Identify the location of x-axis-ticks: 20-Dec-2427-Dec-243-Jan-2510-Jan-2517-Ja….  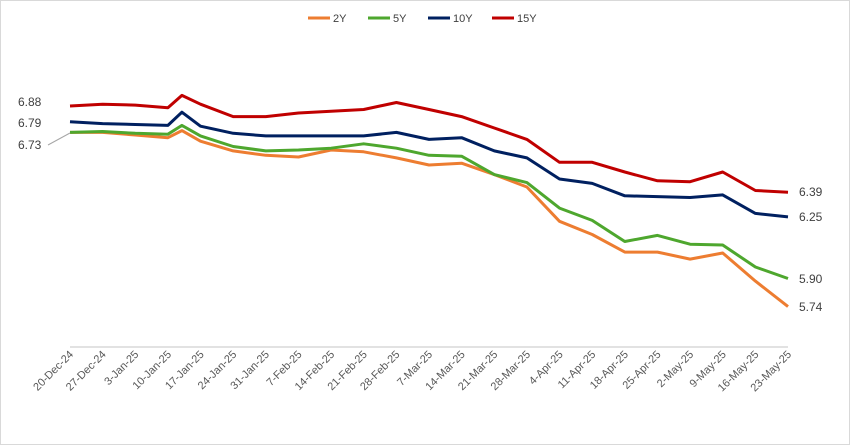
(412, 372).